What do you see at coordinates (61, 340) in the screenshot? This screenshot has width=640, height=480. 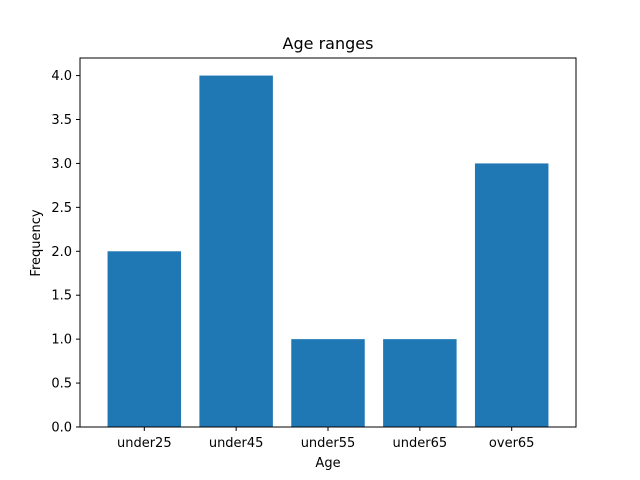 I see `y-tick-label: 1.0` at bounding box center [61, 340].